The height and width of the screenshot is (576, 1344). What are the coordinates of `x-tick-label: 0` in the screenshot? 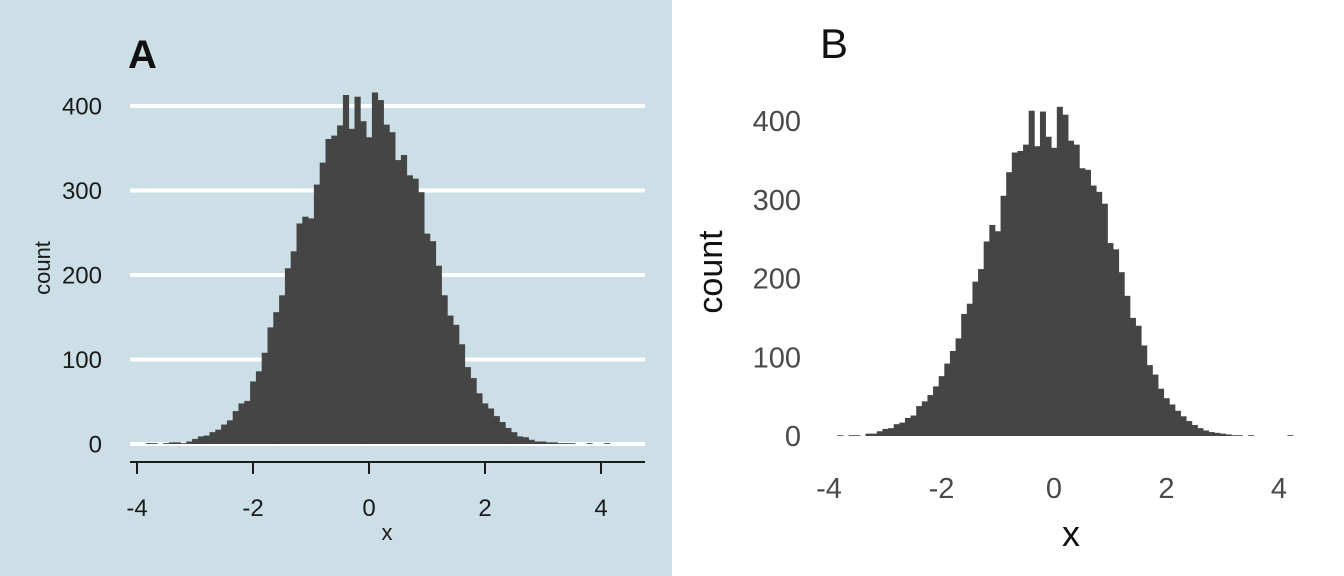 It's located at (1054, 489).